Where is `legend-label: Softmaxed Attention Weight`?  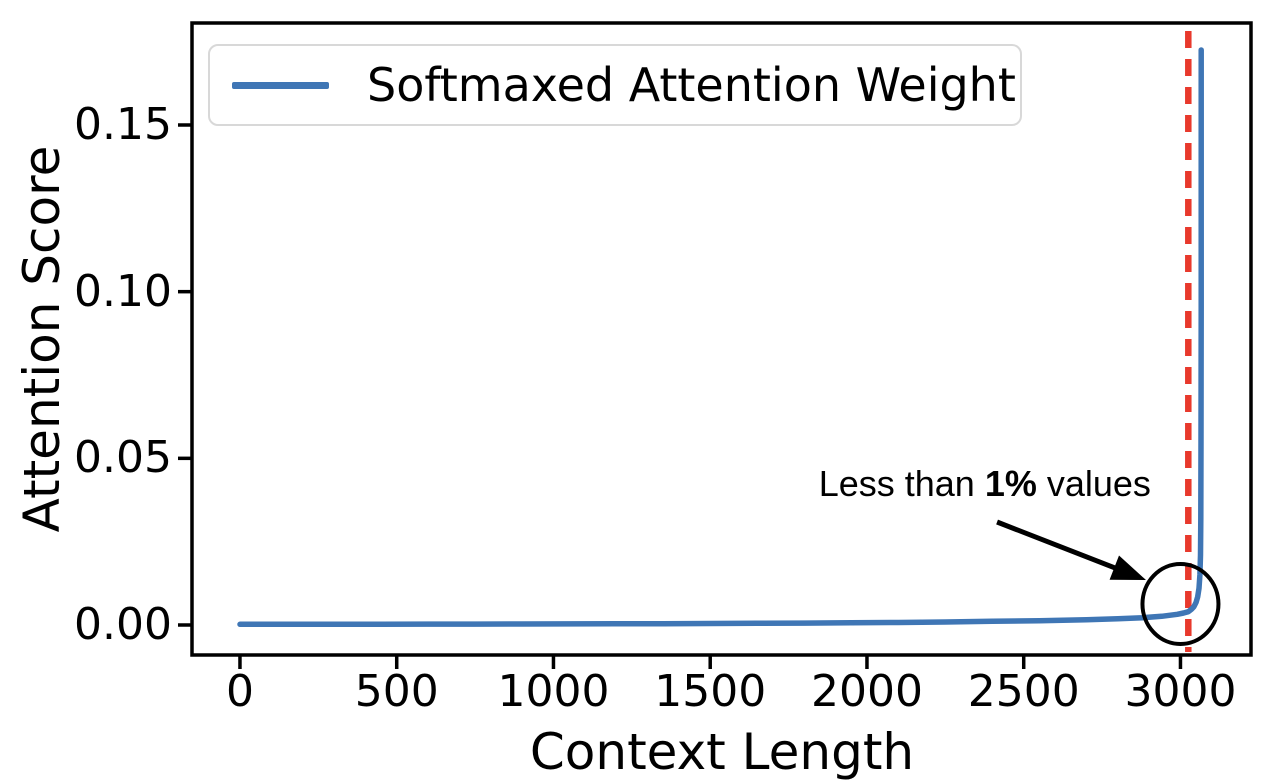 legend-label: Softmaxed Attention Weight is located at coordinates (691, 85).